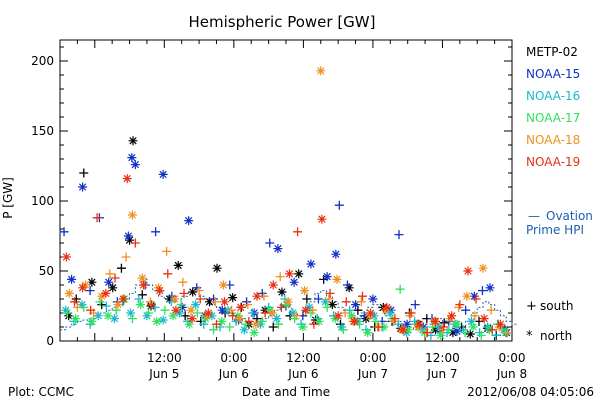 This screenshot has width=600, height=400. What do you see at coordinates (286, 392) in the screenshot?
I see `footer-center: Date and Time` at bounding box center [286, 392].